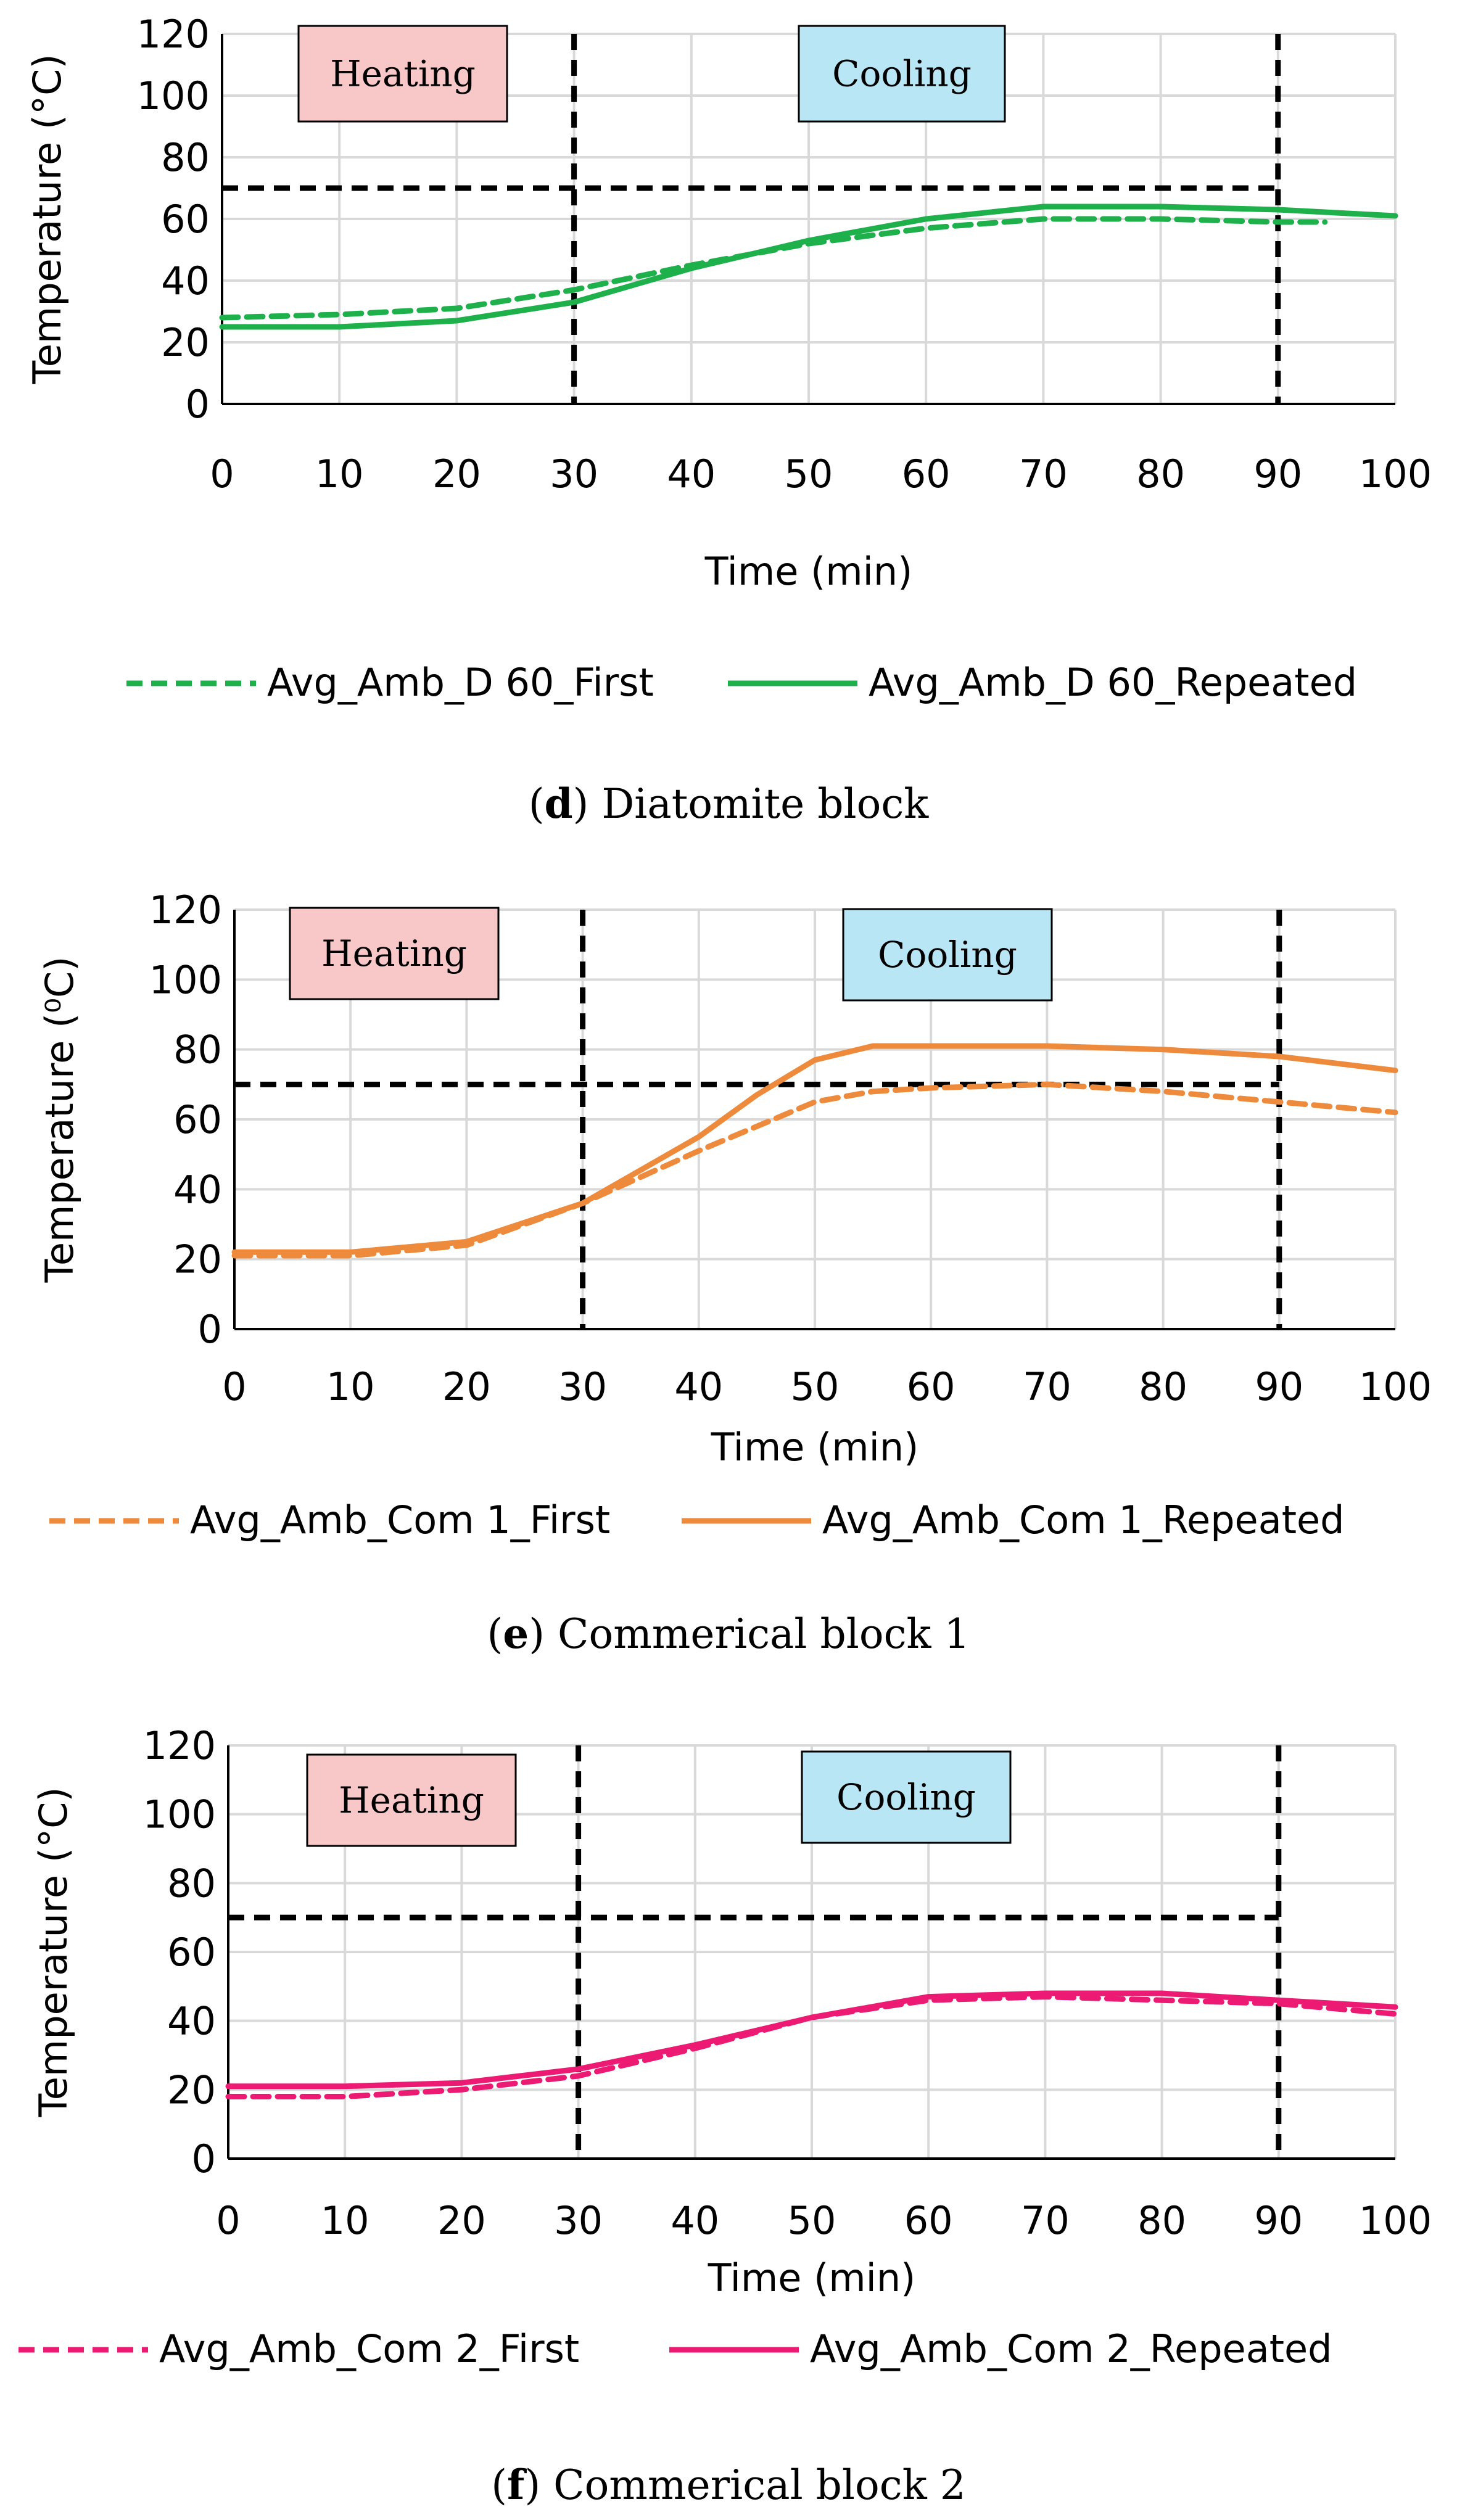 The height and width of the screenshot is (2520, 1457). I want to click on caption-letter: e, so click(516, 1634).